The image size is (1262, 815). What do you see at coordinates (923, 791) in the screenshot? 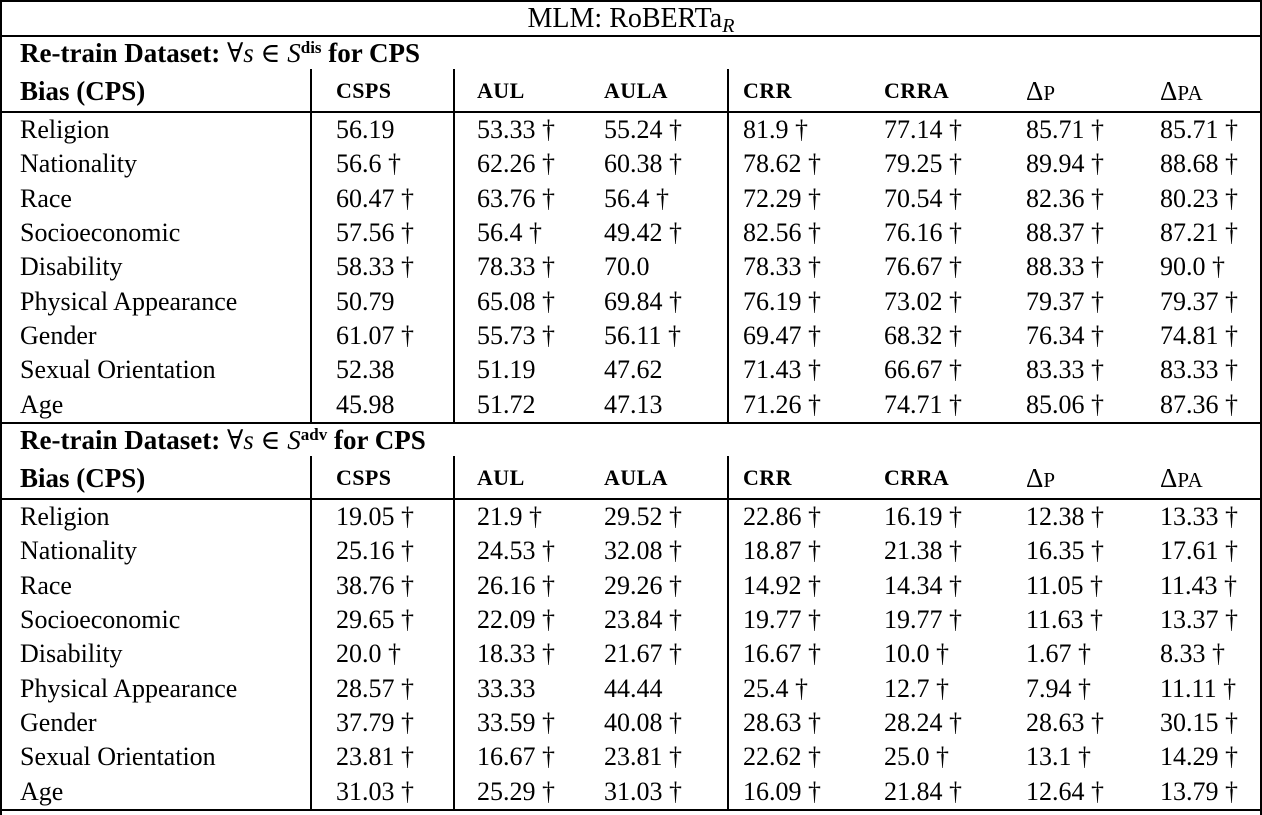
I see `value-cell: 21.84 †` at bounding box center [923, 791].